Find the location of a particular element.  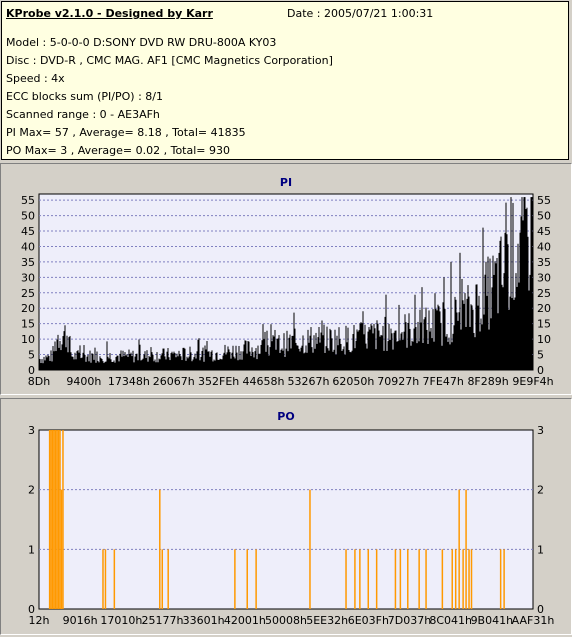

y-tick-label-left: 30 is located at coordinates (28, 277).